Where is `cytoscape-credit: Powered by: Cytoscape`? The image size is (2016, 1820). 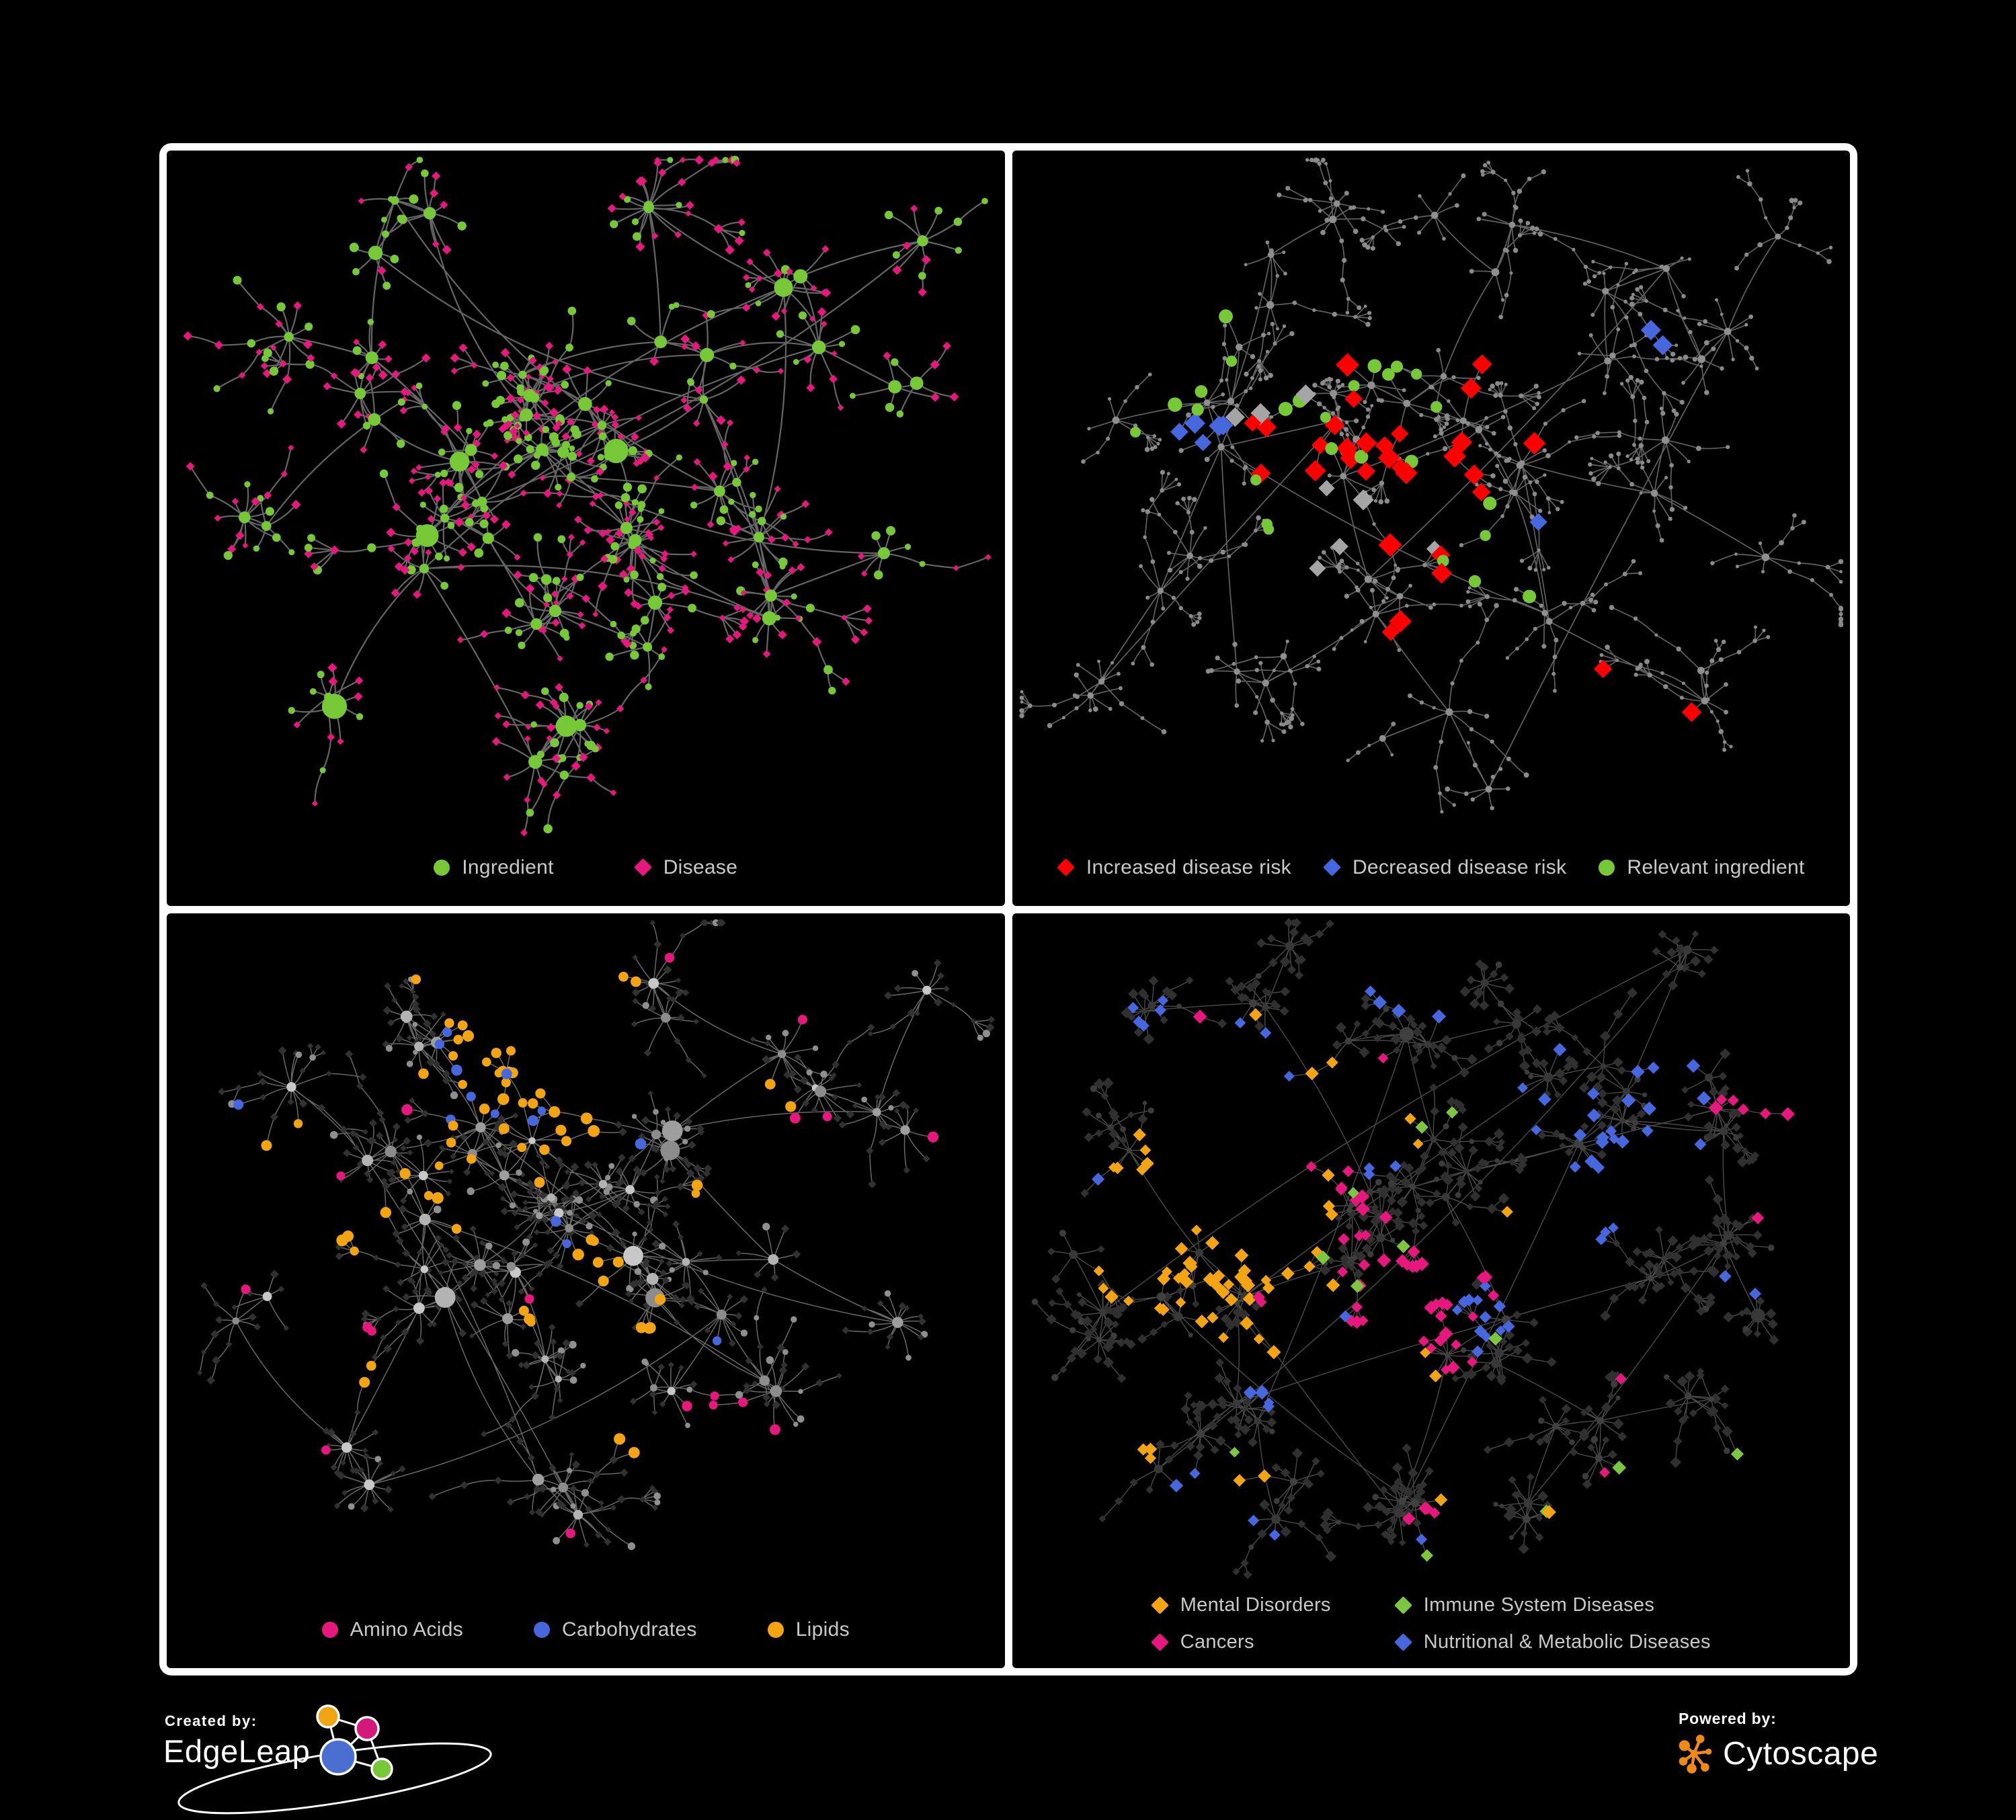
cytoscape-credit: Powered by: Cytoscape is located at coordinates (1778, 1764).